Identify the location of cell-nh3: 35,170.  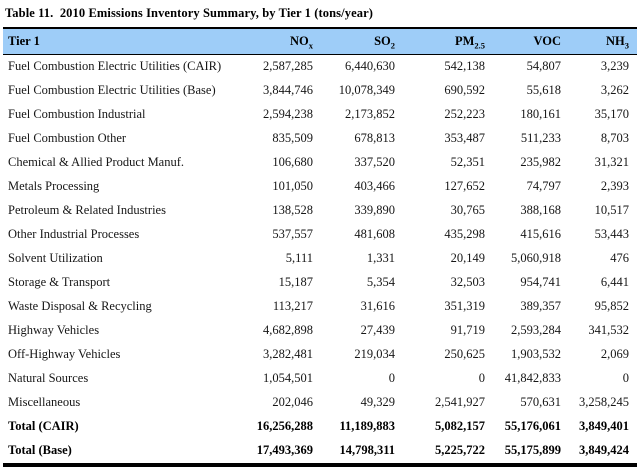
(611, 114).